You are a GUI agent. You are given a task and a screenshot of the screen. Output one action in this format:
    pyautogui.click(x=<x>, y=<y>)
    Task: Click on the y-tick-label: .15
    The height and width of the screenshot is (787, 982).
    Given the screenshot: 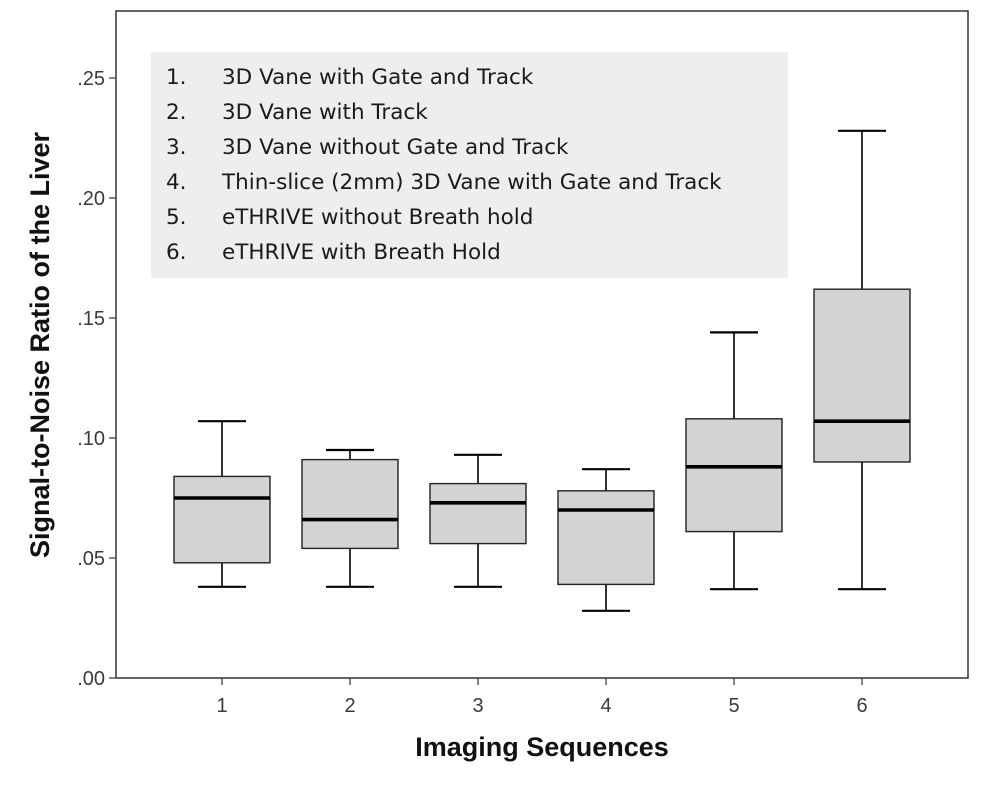 What is the action you would take?
    pyautogui.click(x=91, y=319)
    